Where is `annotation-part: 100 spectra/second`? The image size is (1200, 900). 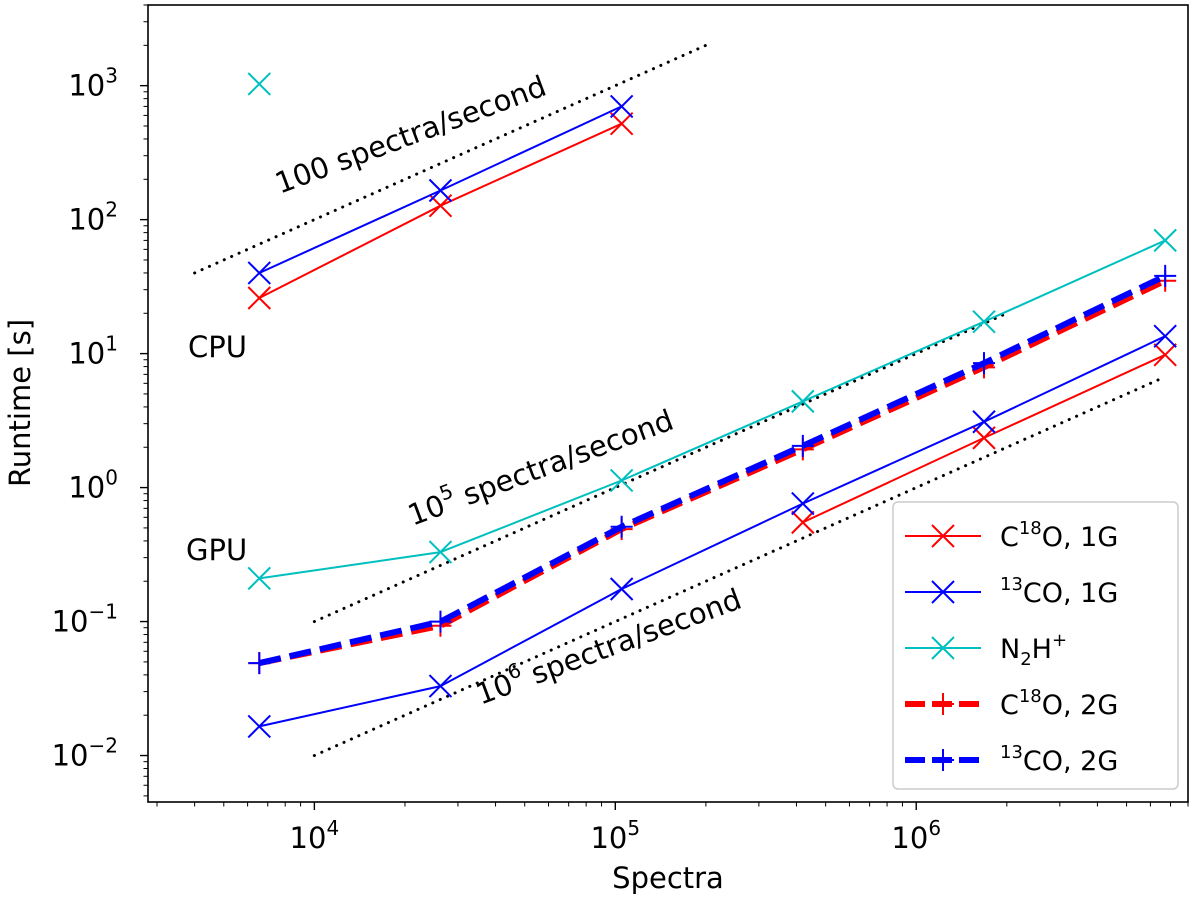 annotation-part: 100 spectra/second is located at coordinates (410, 135).